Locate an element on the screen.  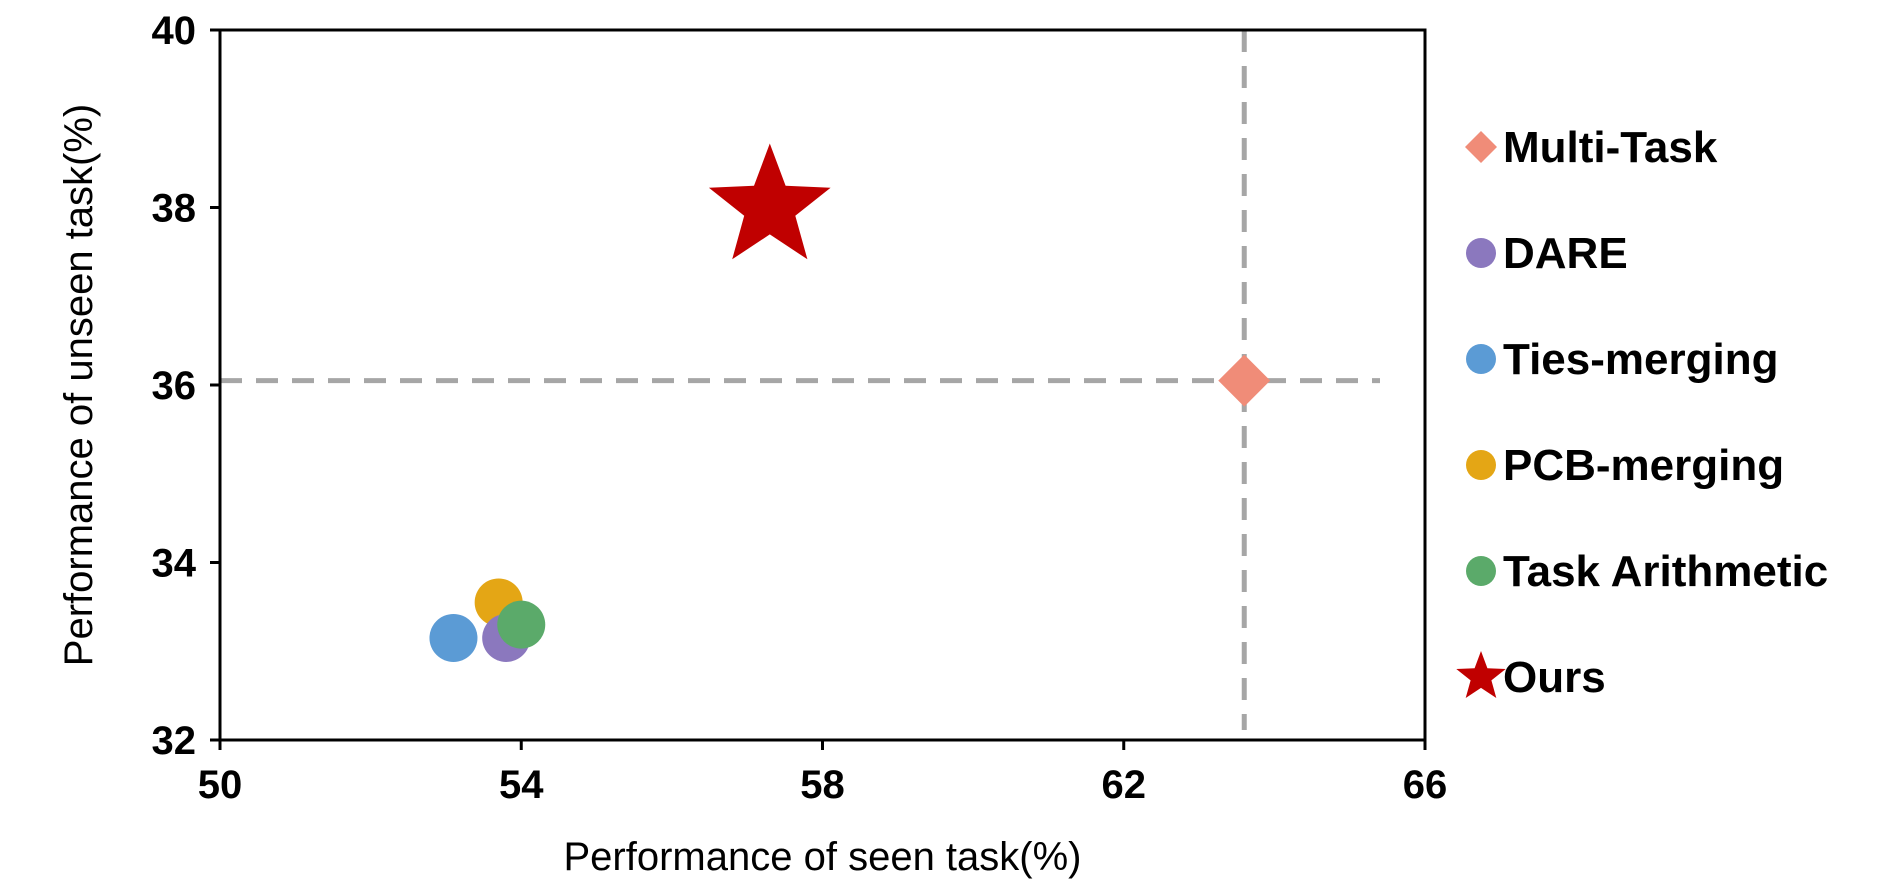
x-tick-label: 54 is located at coordinates (521, 785).